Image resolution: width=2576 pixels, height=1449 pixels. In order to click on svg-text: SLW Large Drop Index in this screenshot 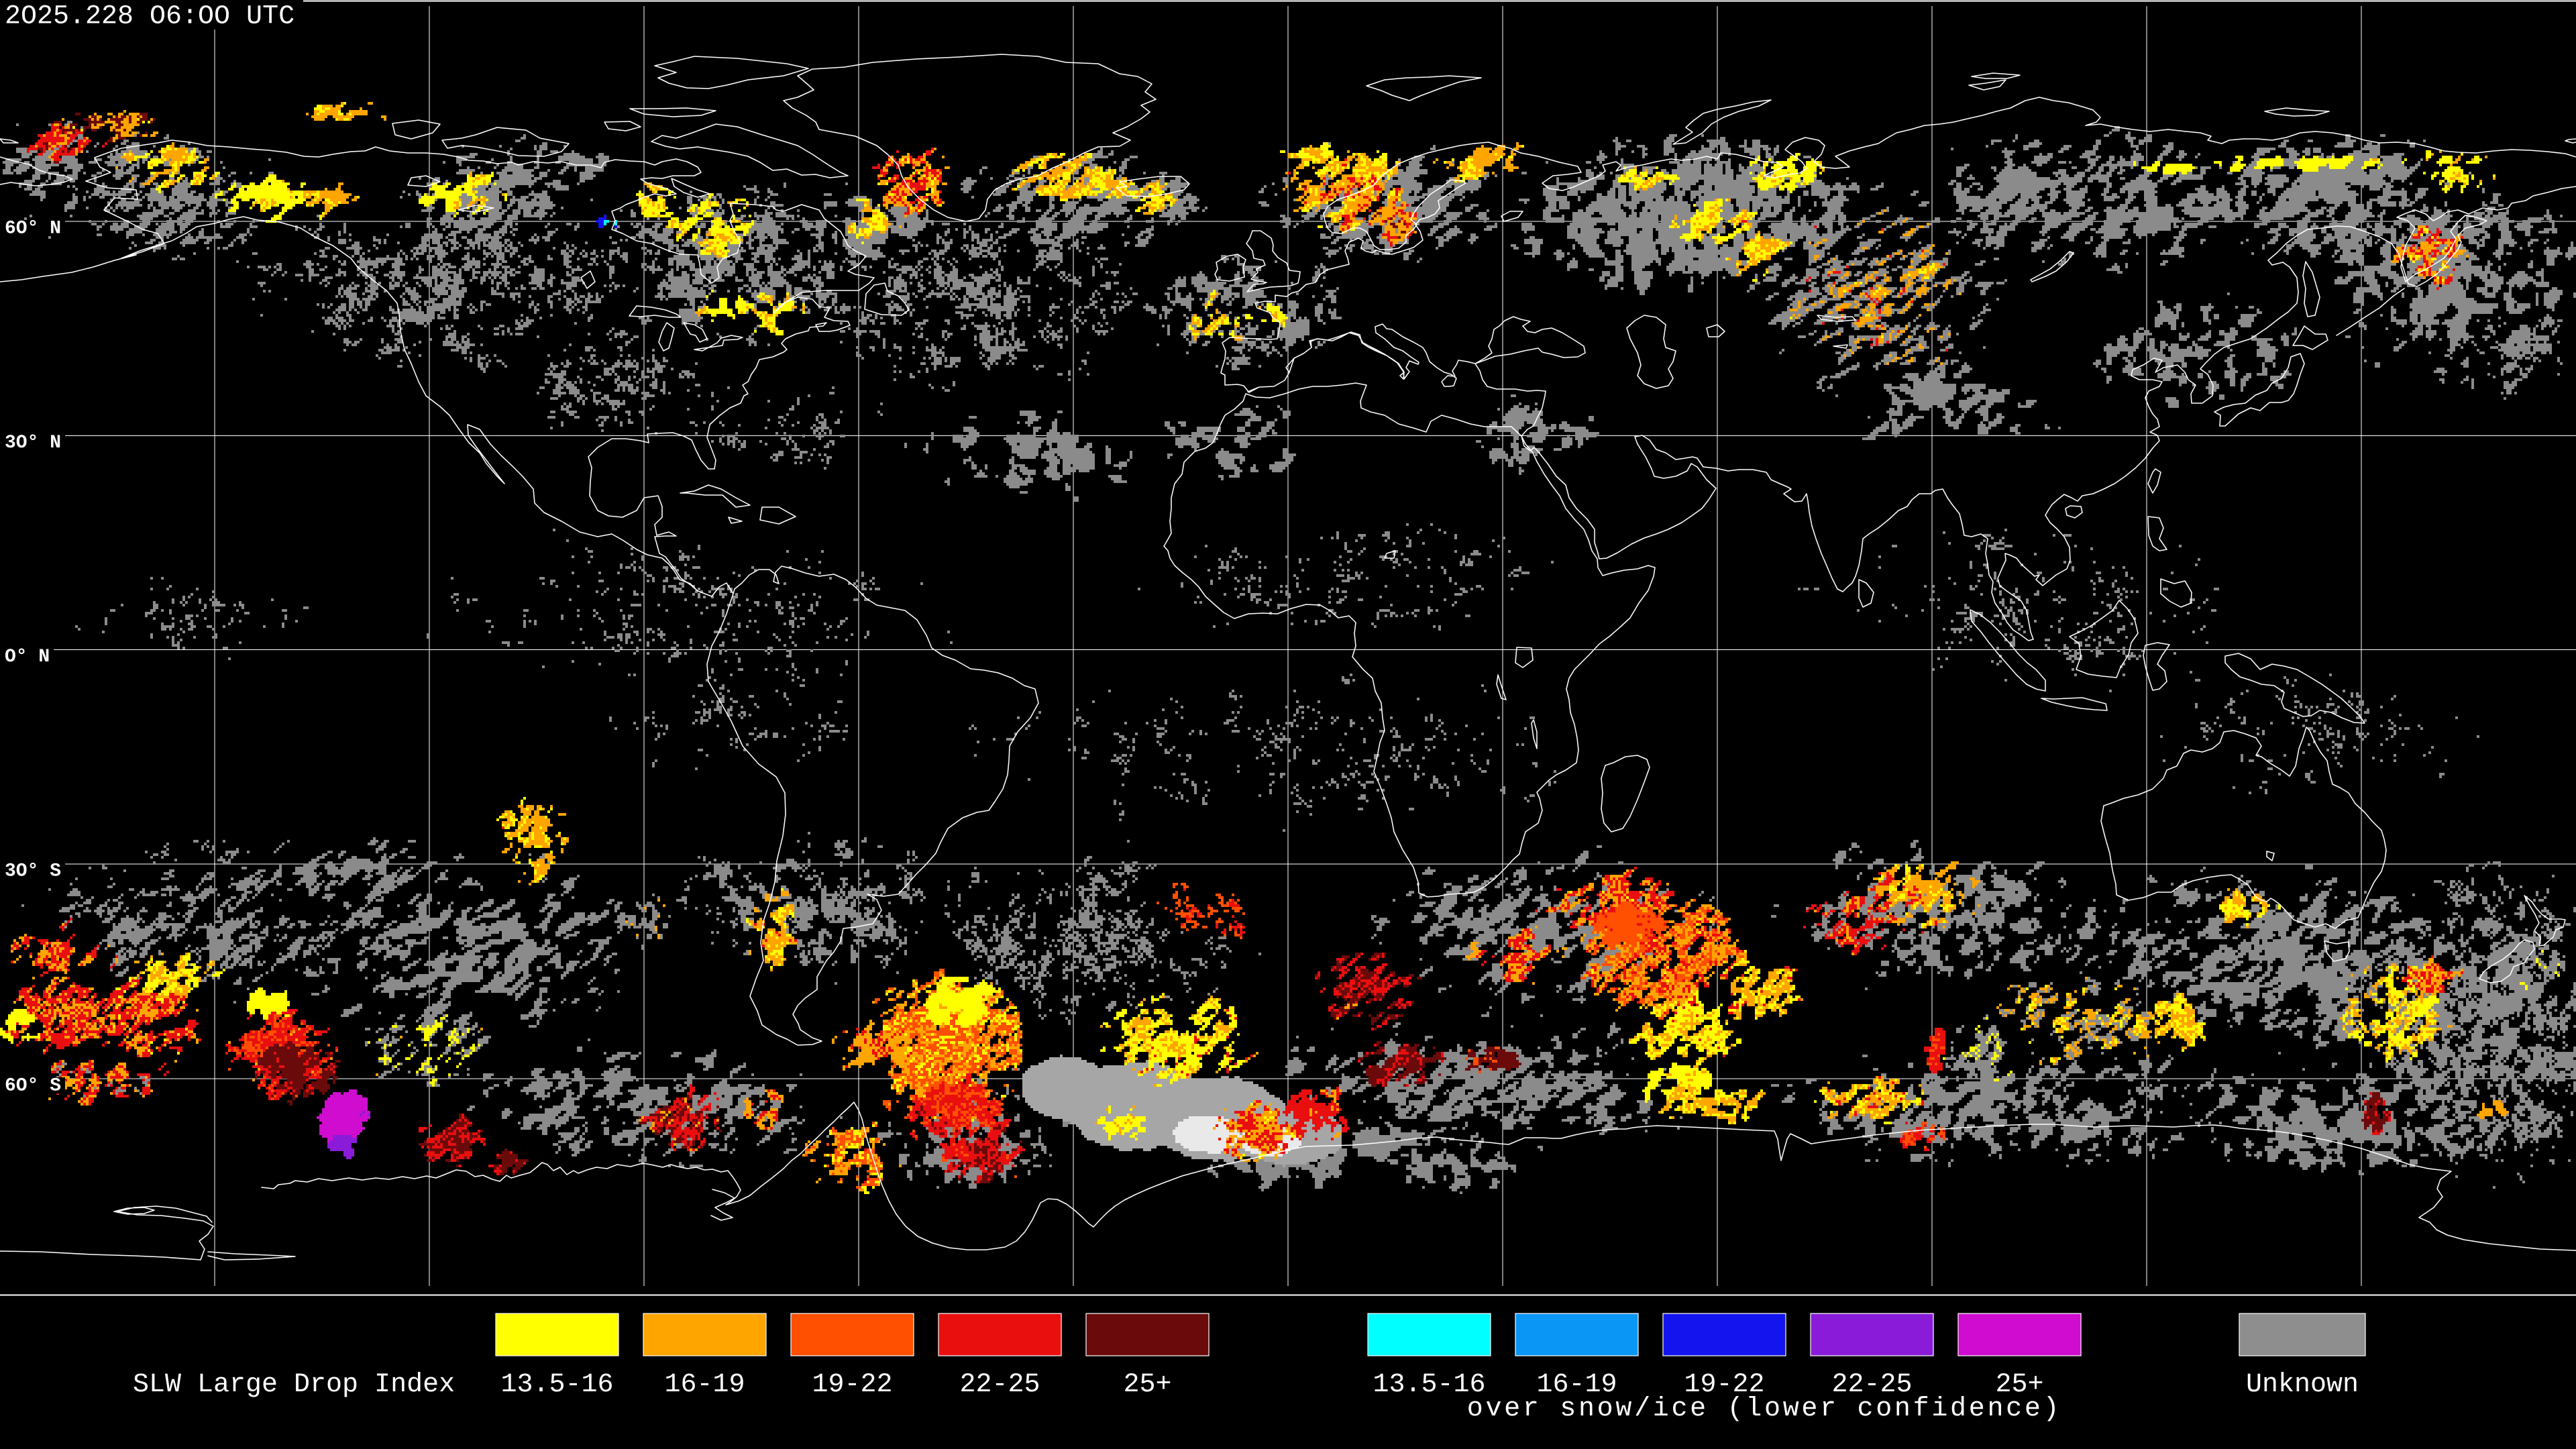, I will do `click(294, 1385)`.